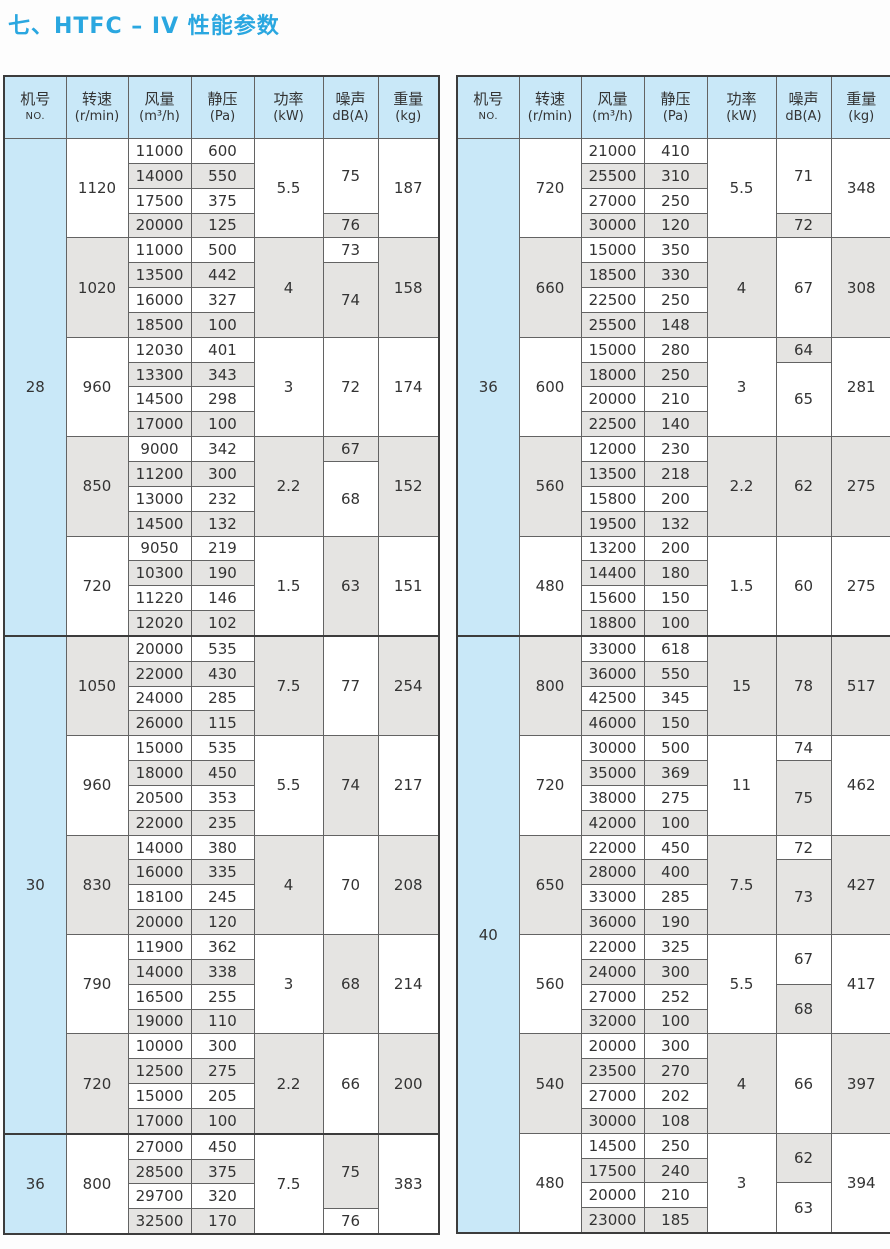 The height and width of the screenshot is (1249, 890). I want to click on power-cell: 1.5, so click(741, 586).